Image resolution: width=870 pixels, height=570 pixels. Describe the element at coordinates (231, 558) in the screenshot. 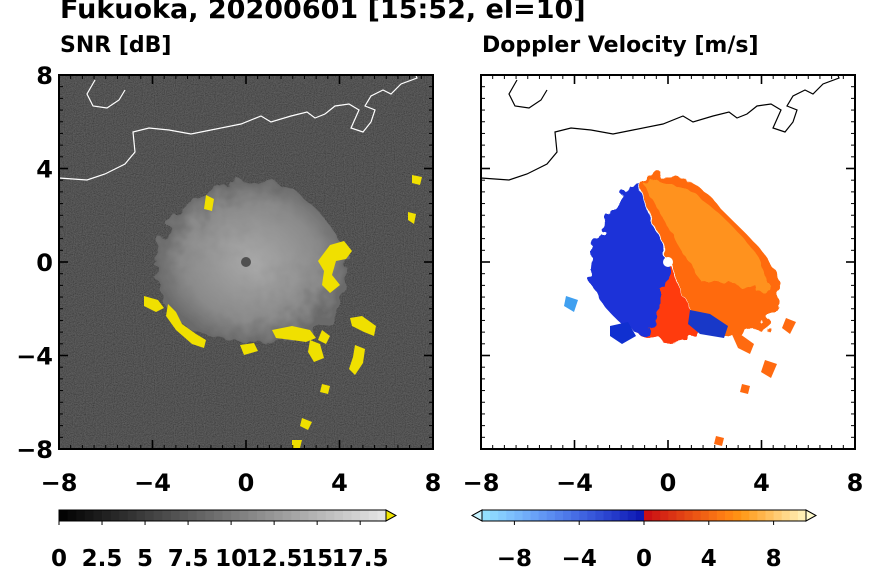

I see `colorbar-tick-label: 10` at that location.